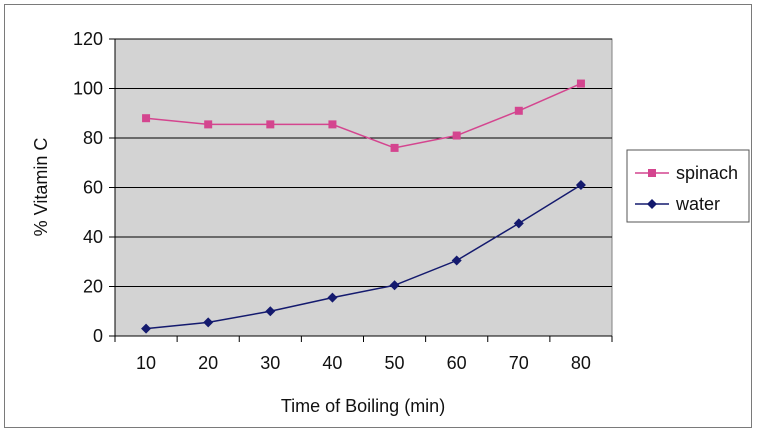 This screenshot has width=761, height=435. I want to click on y-tick-label: 20, so click(93, 287).